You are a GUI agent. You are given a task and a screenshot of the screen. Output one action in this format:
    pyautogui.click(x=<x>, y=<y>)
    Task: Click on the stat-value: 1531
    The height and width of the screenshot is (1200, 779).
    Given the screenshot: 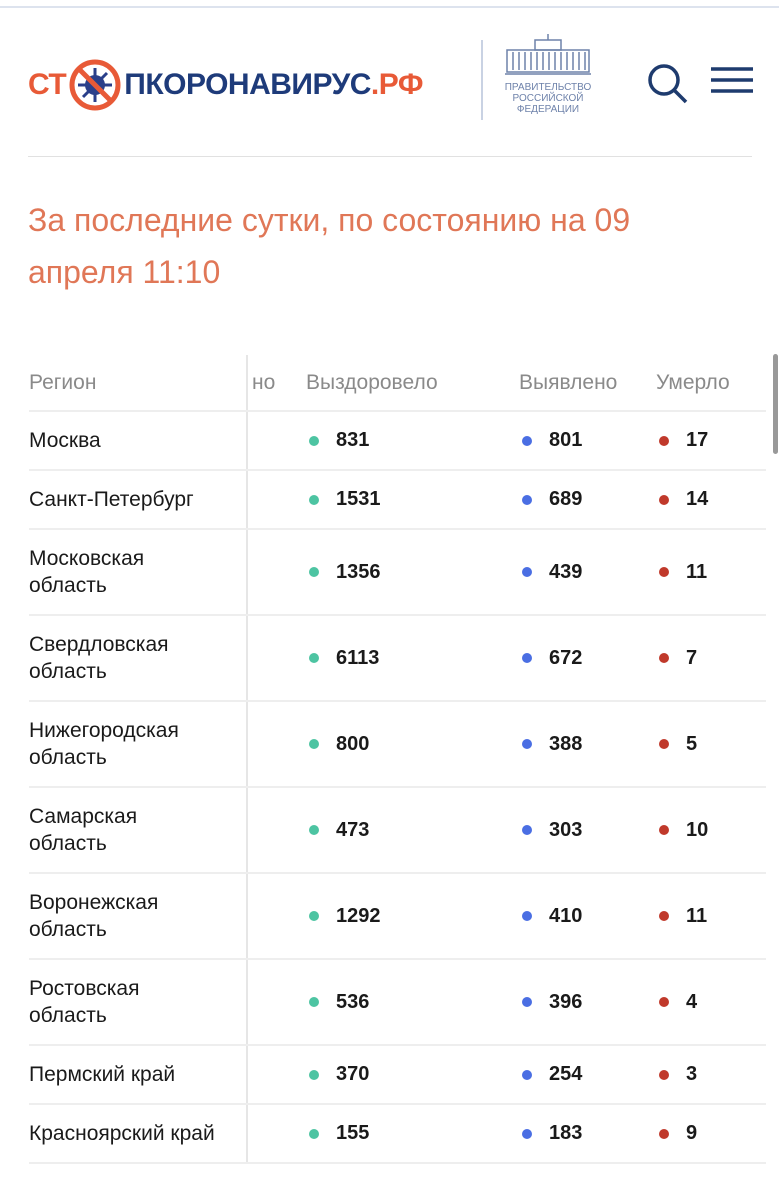 What is the action you would take?
    pyautogui.click(x=412, y=499)
    